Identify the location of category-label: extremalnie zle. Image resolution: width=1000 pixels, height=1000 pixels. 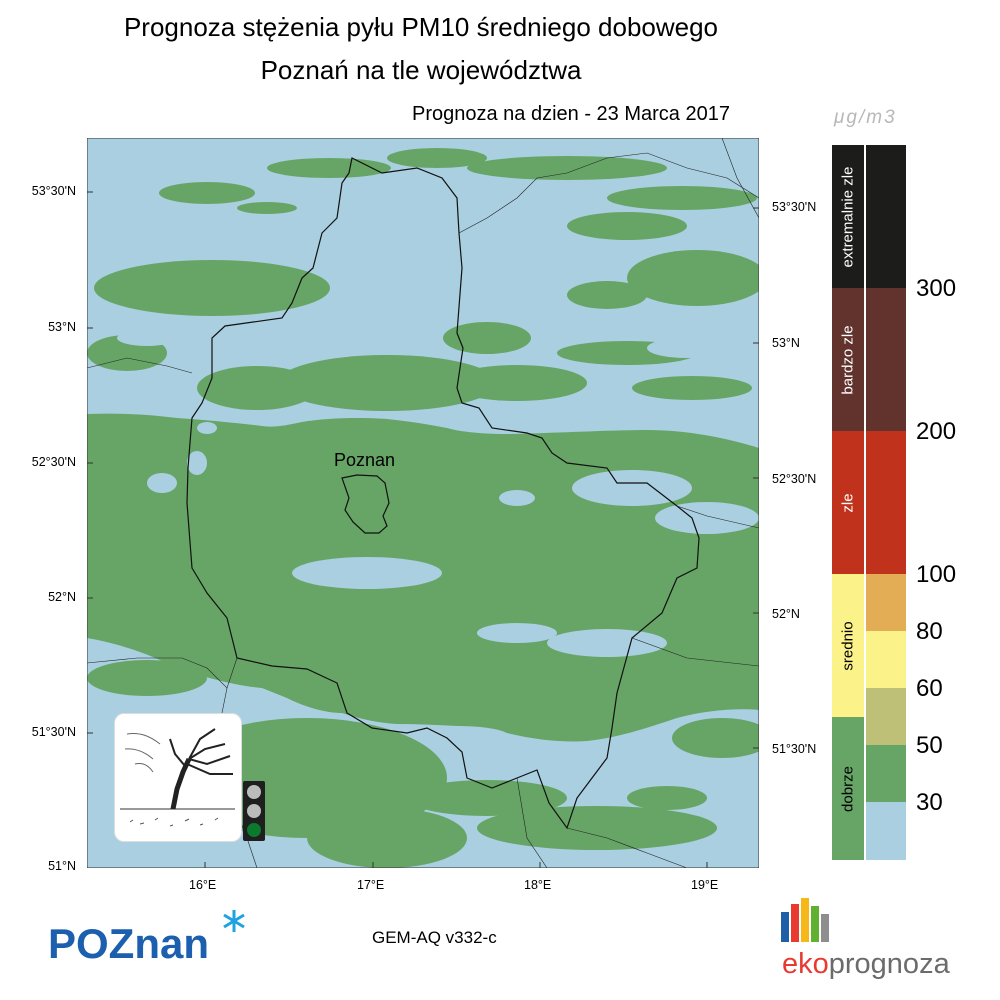
(848, 216).